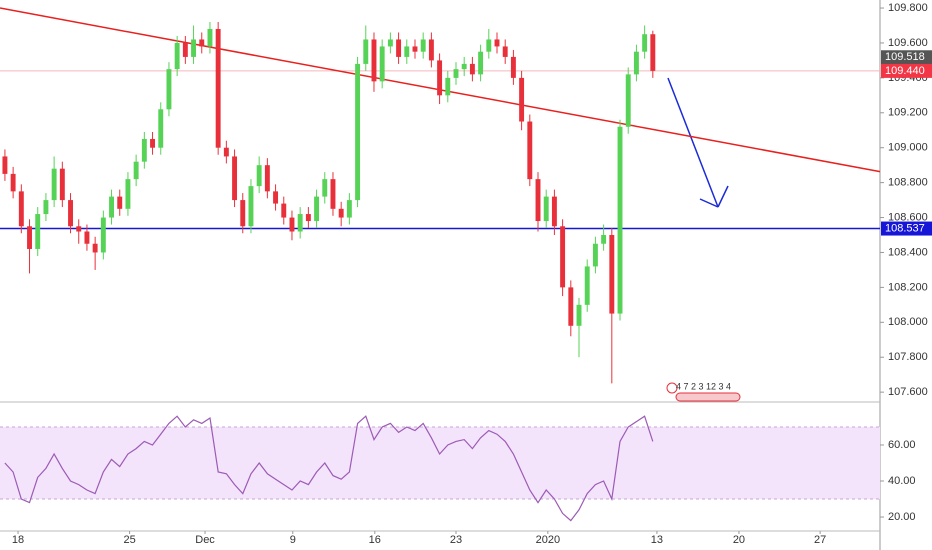  What do you see at coordinates (902, 517) in the screenshot?
I see `rsi-tick-label: 20.00` at bounding box center [902, 517].